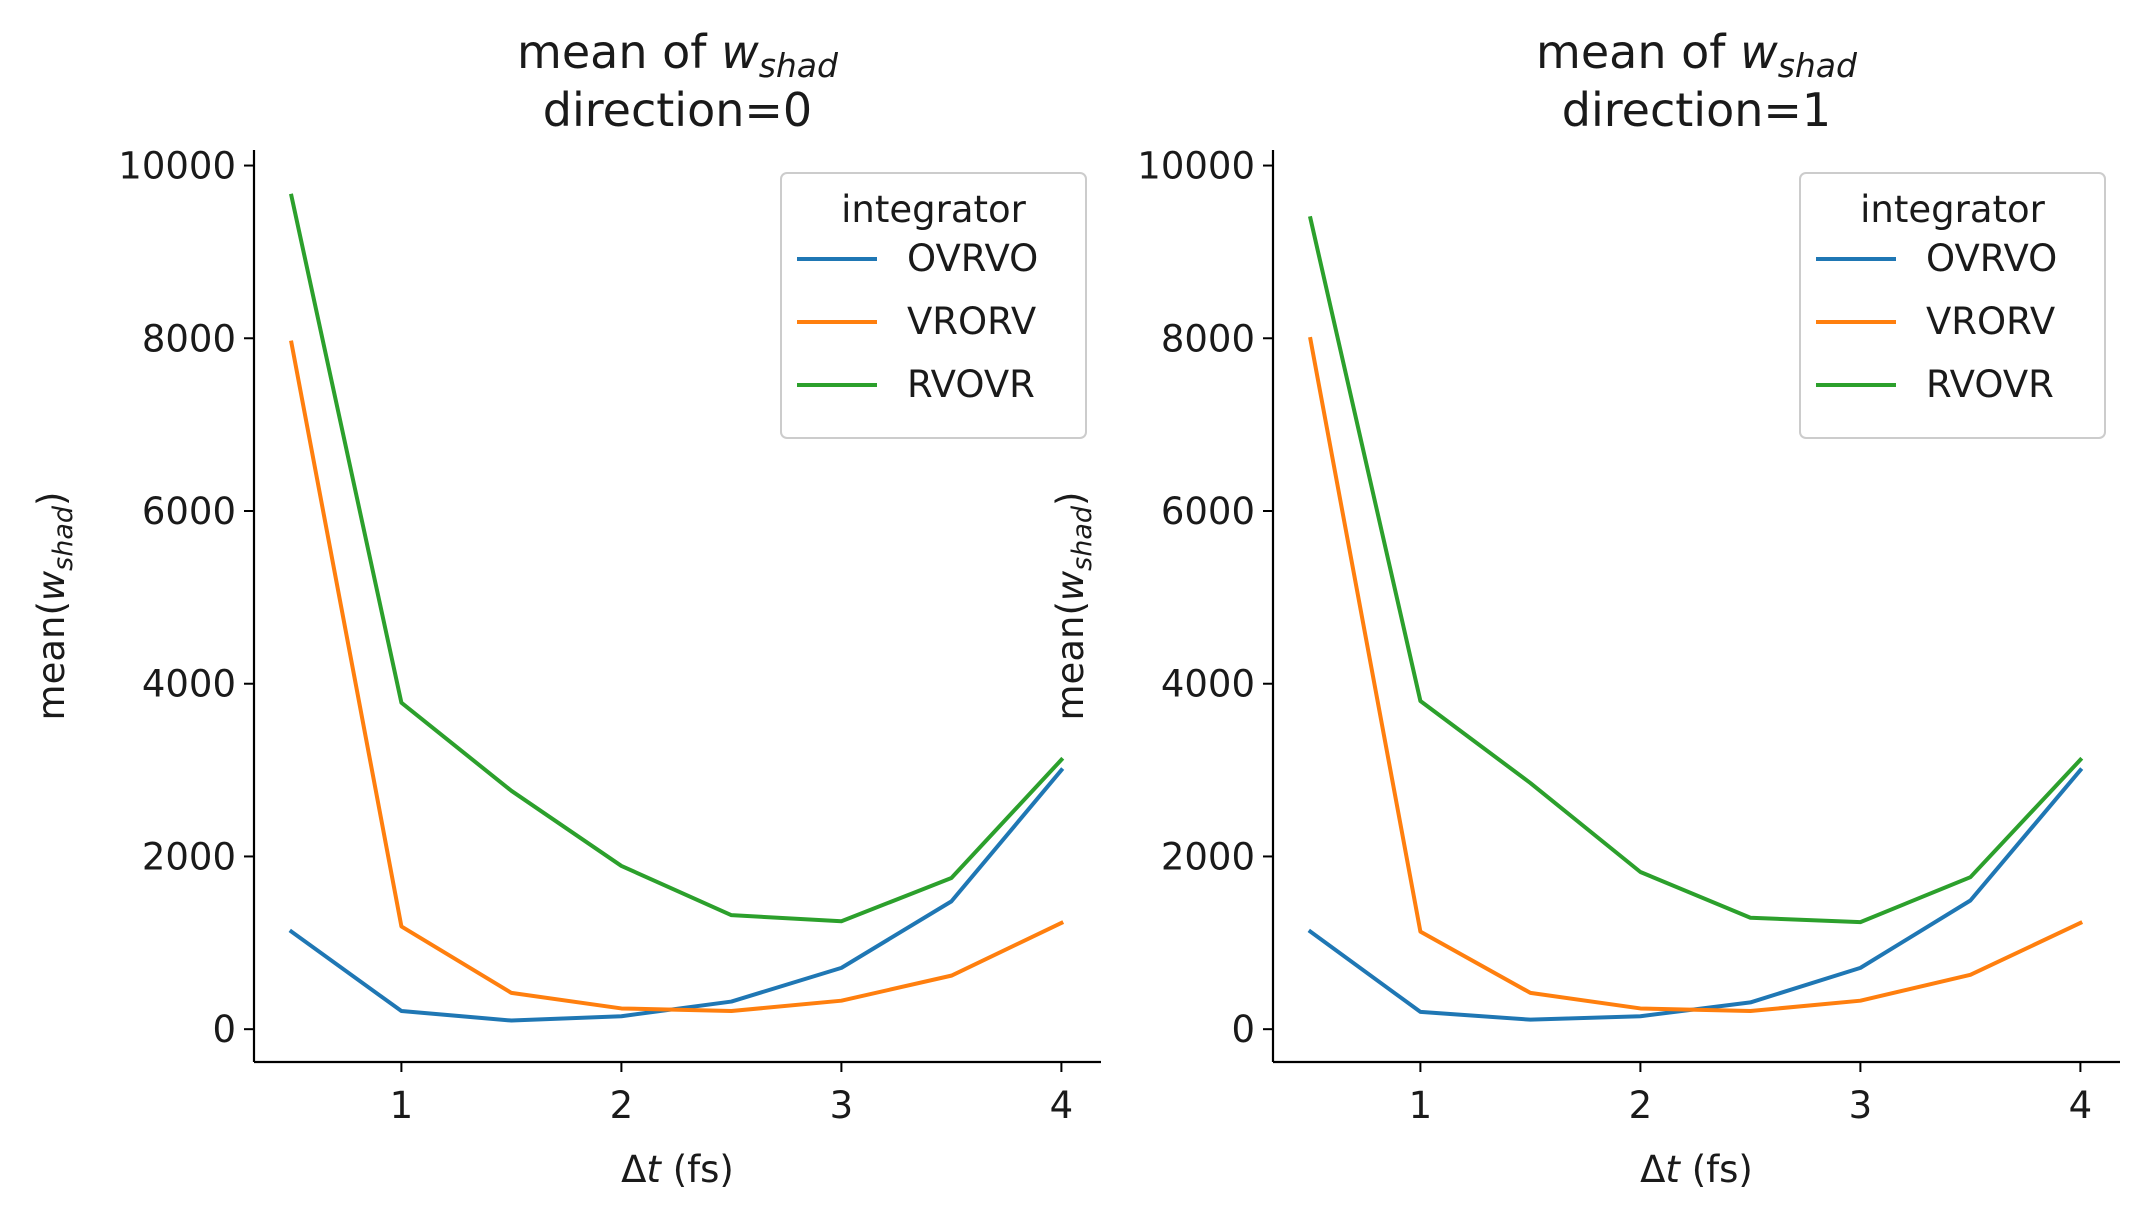 This screenshot has width=2145, height=1217. Describe the element at coordinates (677, 110) in the screenshot. I see `chart-subtitle: direction=0` at that location.